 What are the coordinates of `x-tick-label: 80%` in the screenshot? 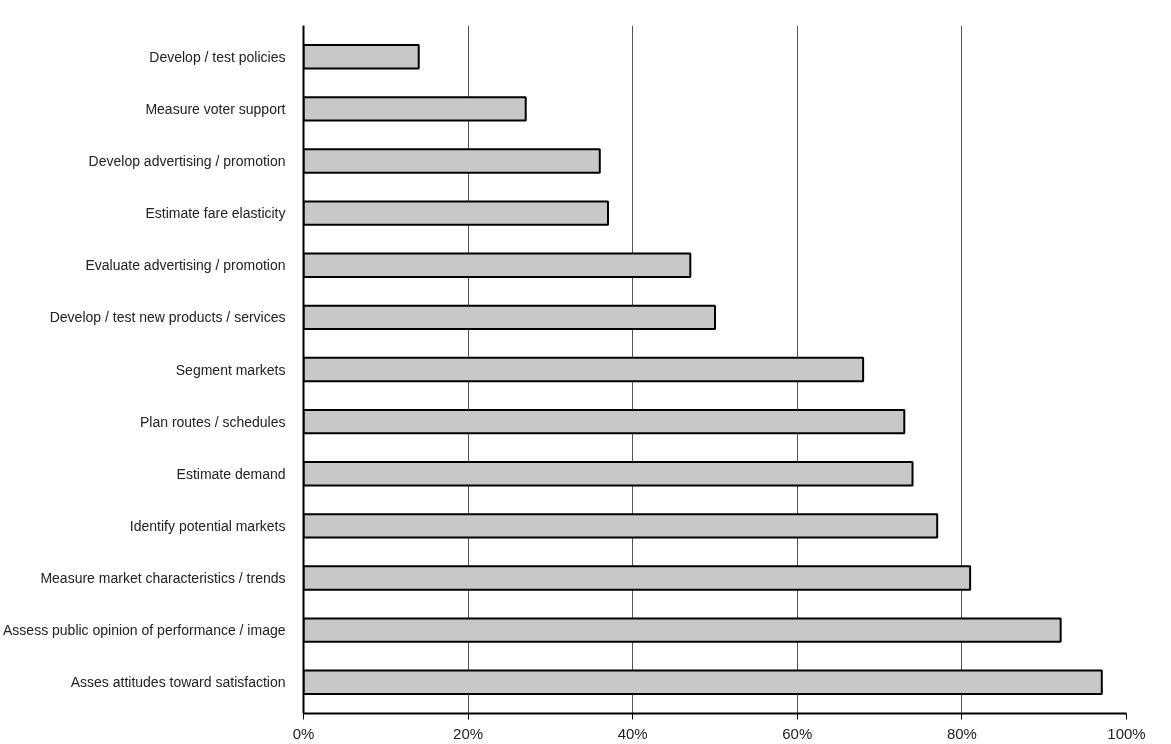 It's located at (961, 733).